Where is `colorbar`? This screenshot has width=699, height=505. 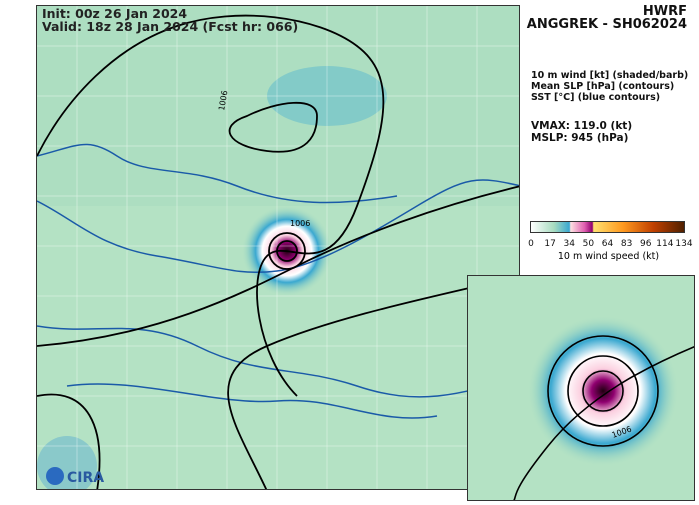
colorbar is located at coordinates (607, 227).